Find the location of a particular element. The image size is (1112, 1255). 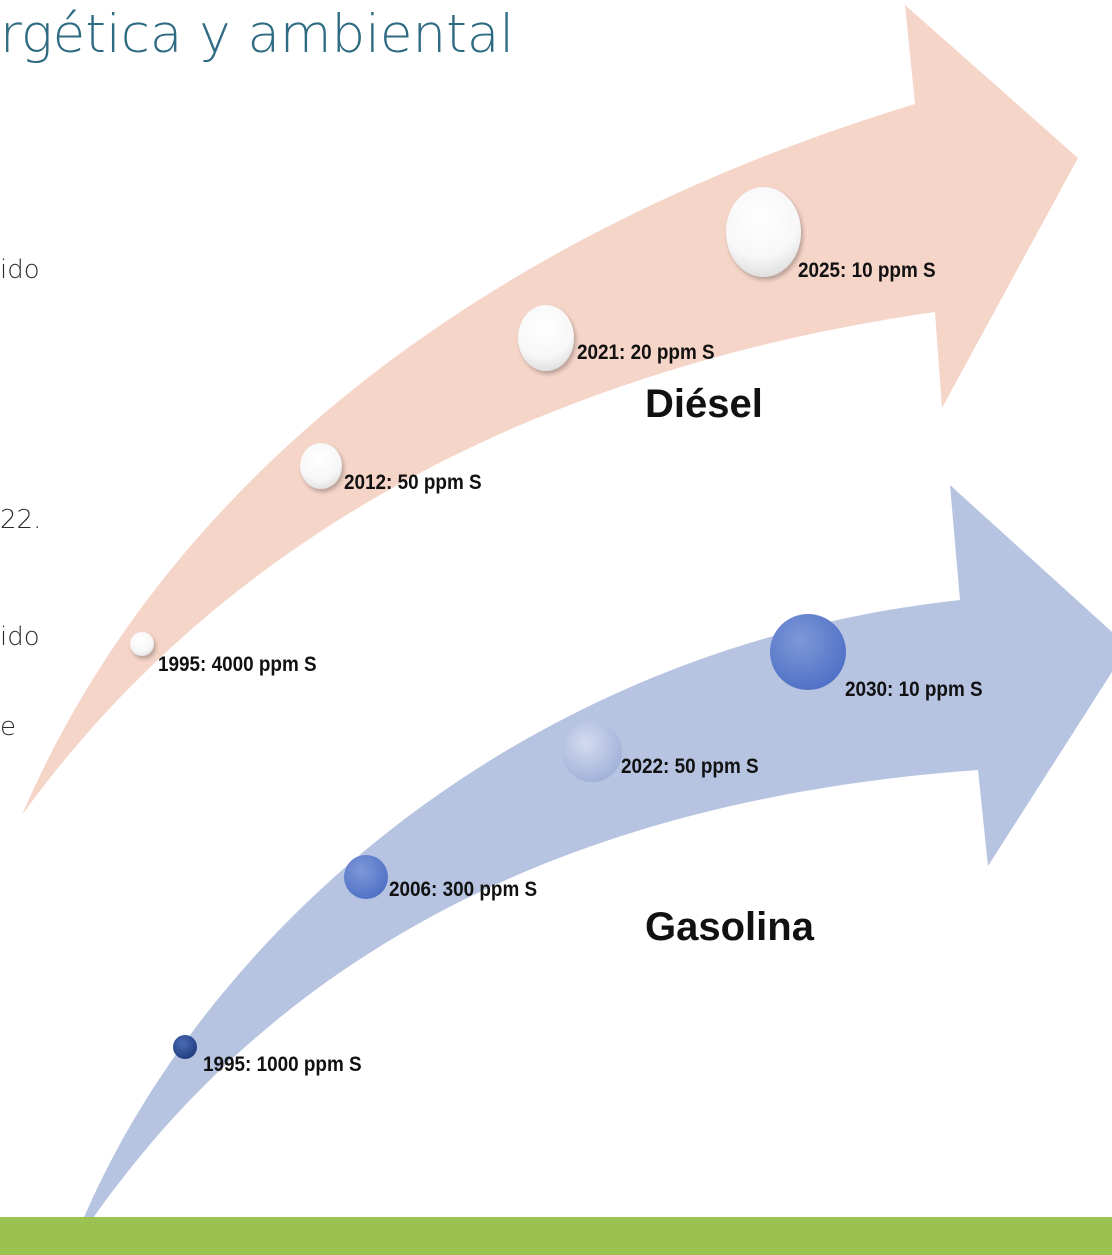

diesel-bubble-2012 is located at coordinates (321, 466).